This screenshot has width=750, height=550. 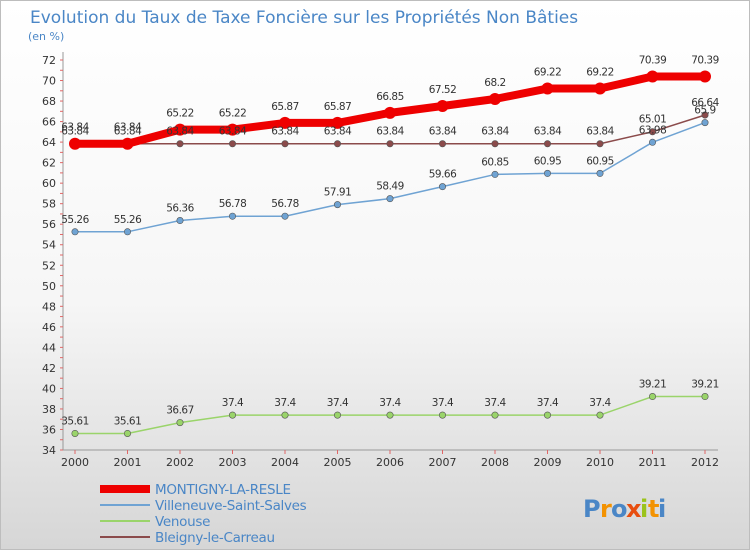 What do you see at coordinates (705, 462) in the screenshot?
I see `x-tick-label: 2012` at bounding box center [705, 462].